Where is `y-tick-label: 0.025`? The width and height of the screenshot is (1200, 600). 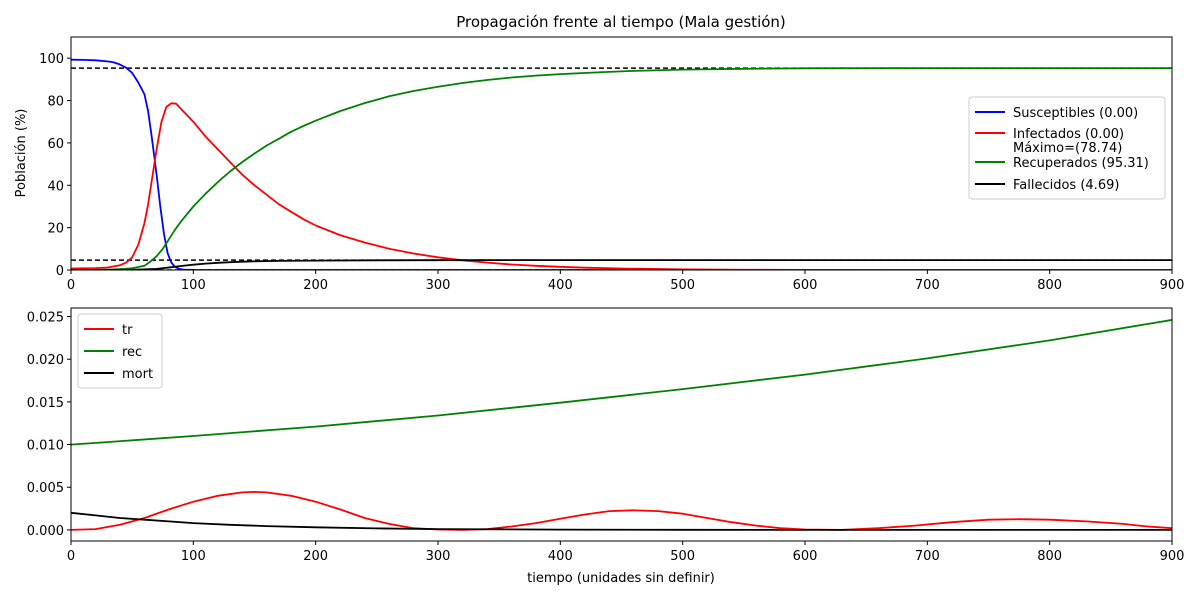 y-tick-label: 0.025 is located at coordinates (45, 318).